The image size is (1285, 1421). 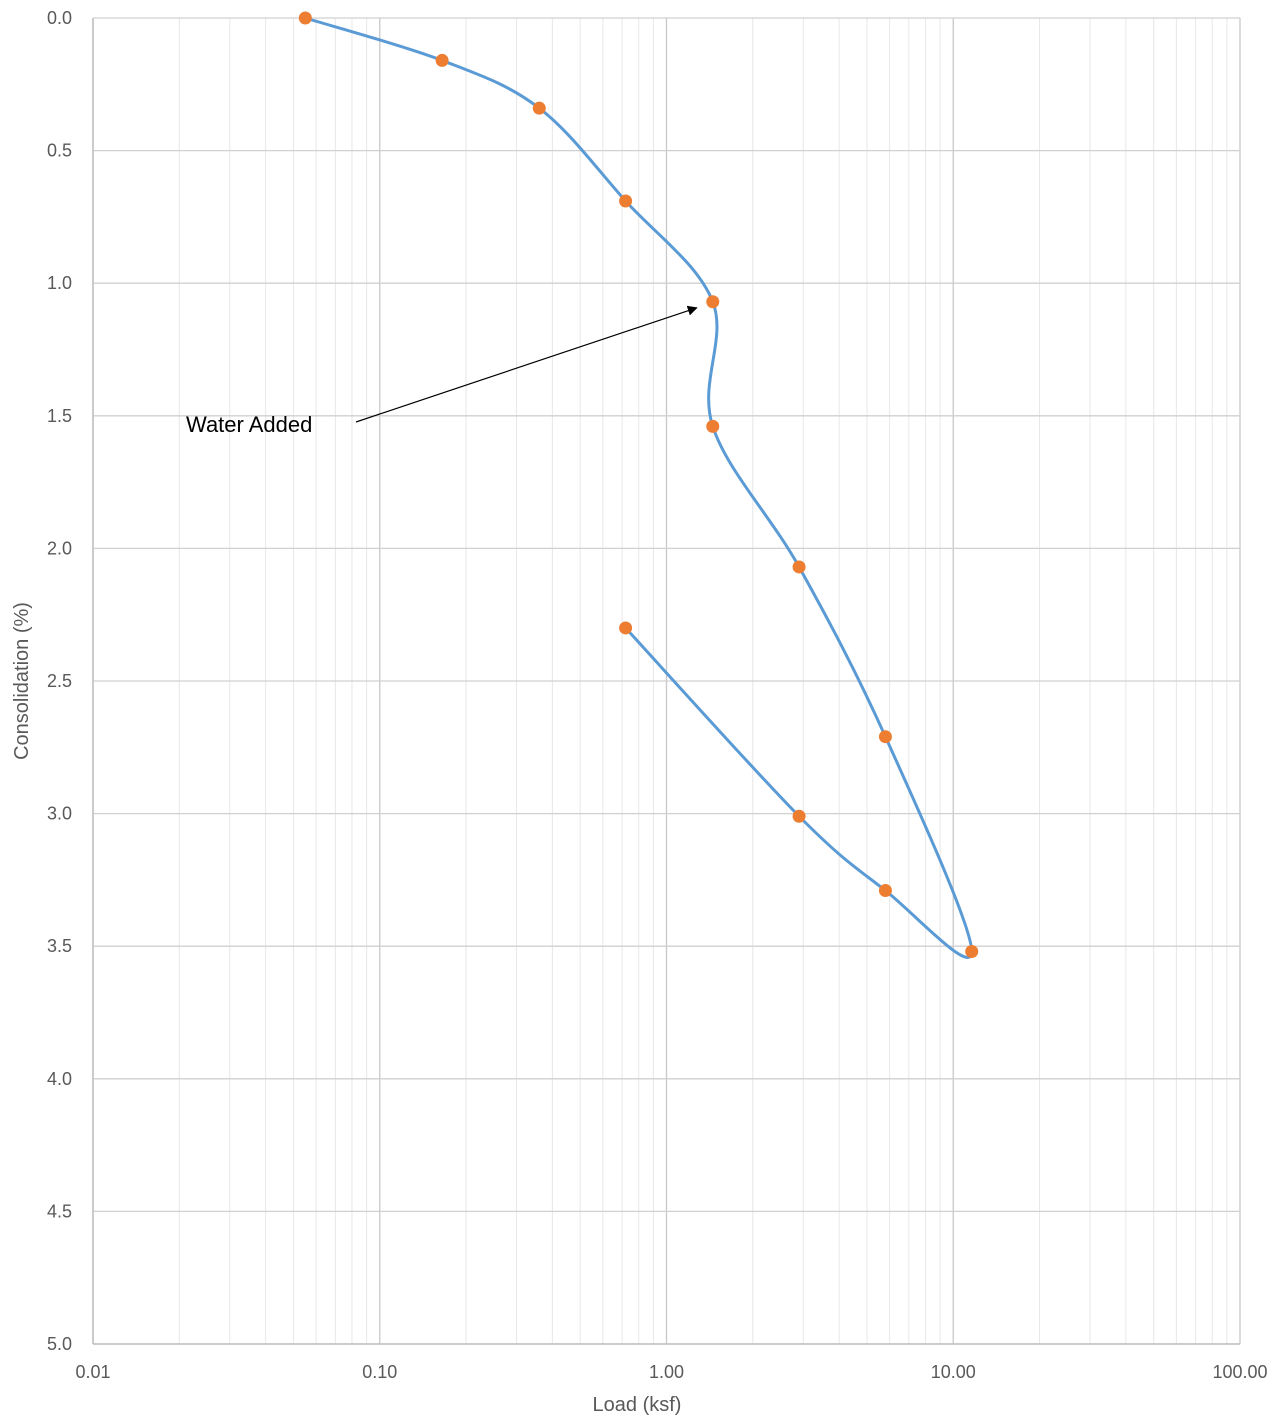 What do you see at coordinates (953, 1372) in the screenshot?
I see `x-tick-label: 10.00` at bounding box center [953, 1372].